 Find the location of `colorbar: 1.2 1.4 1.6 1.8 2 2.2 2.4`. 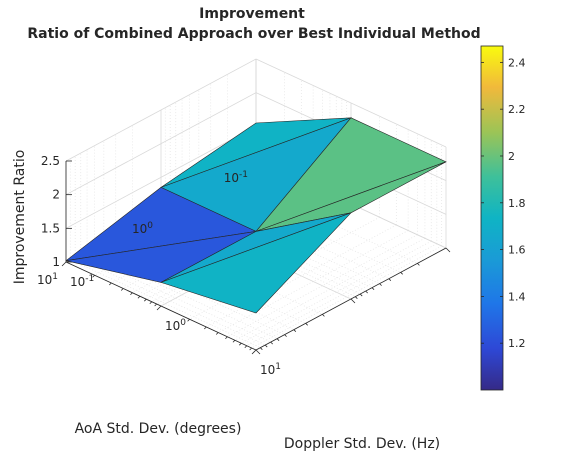

colorbar: 1.2 1.4 1.6 1.8 2 2.2 2.4 is located at coordinates (503, 218).